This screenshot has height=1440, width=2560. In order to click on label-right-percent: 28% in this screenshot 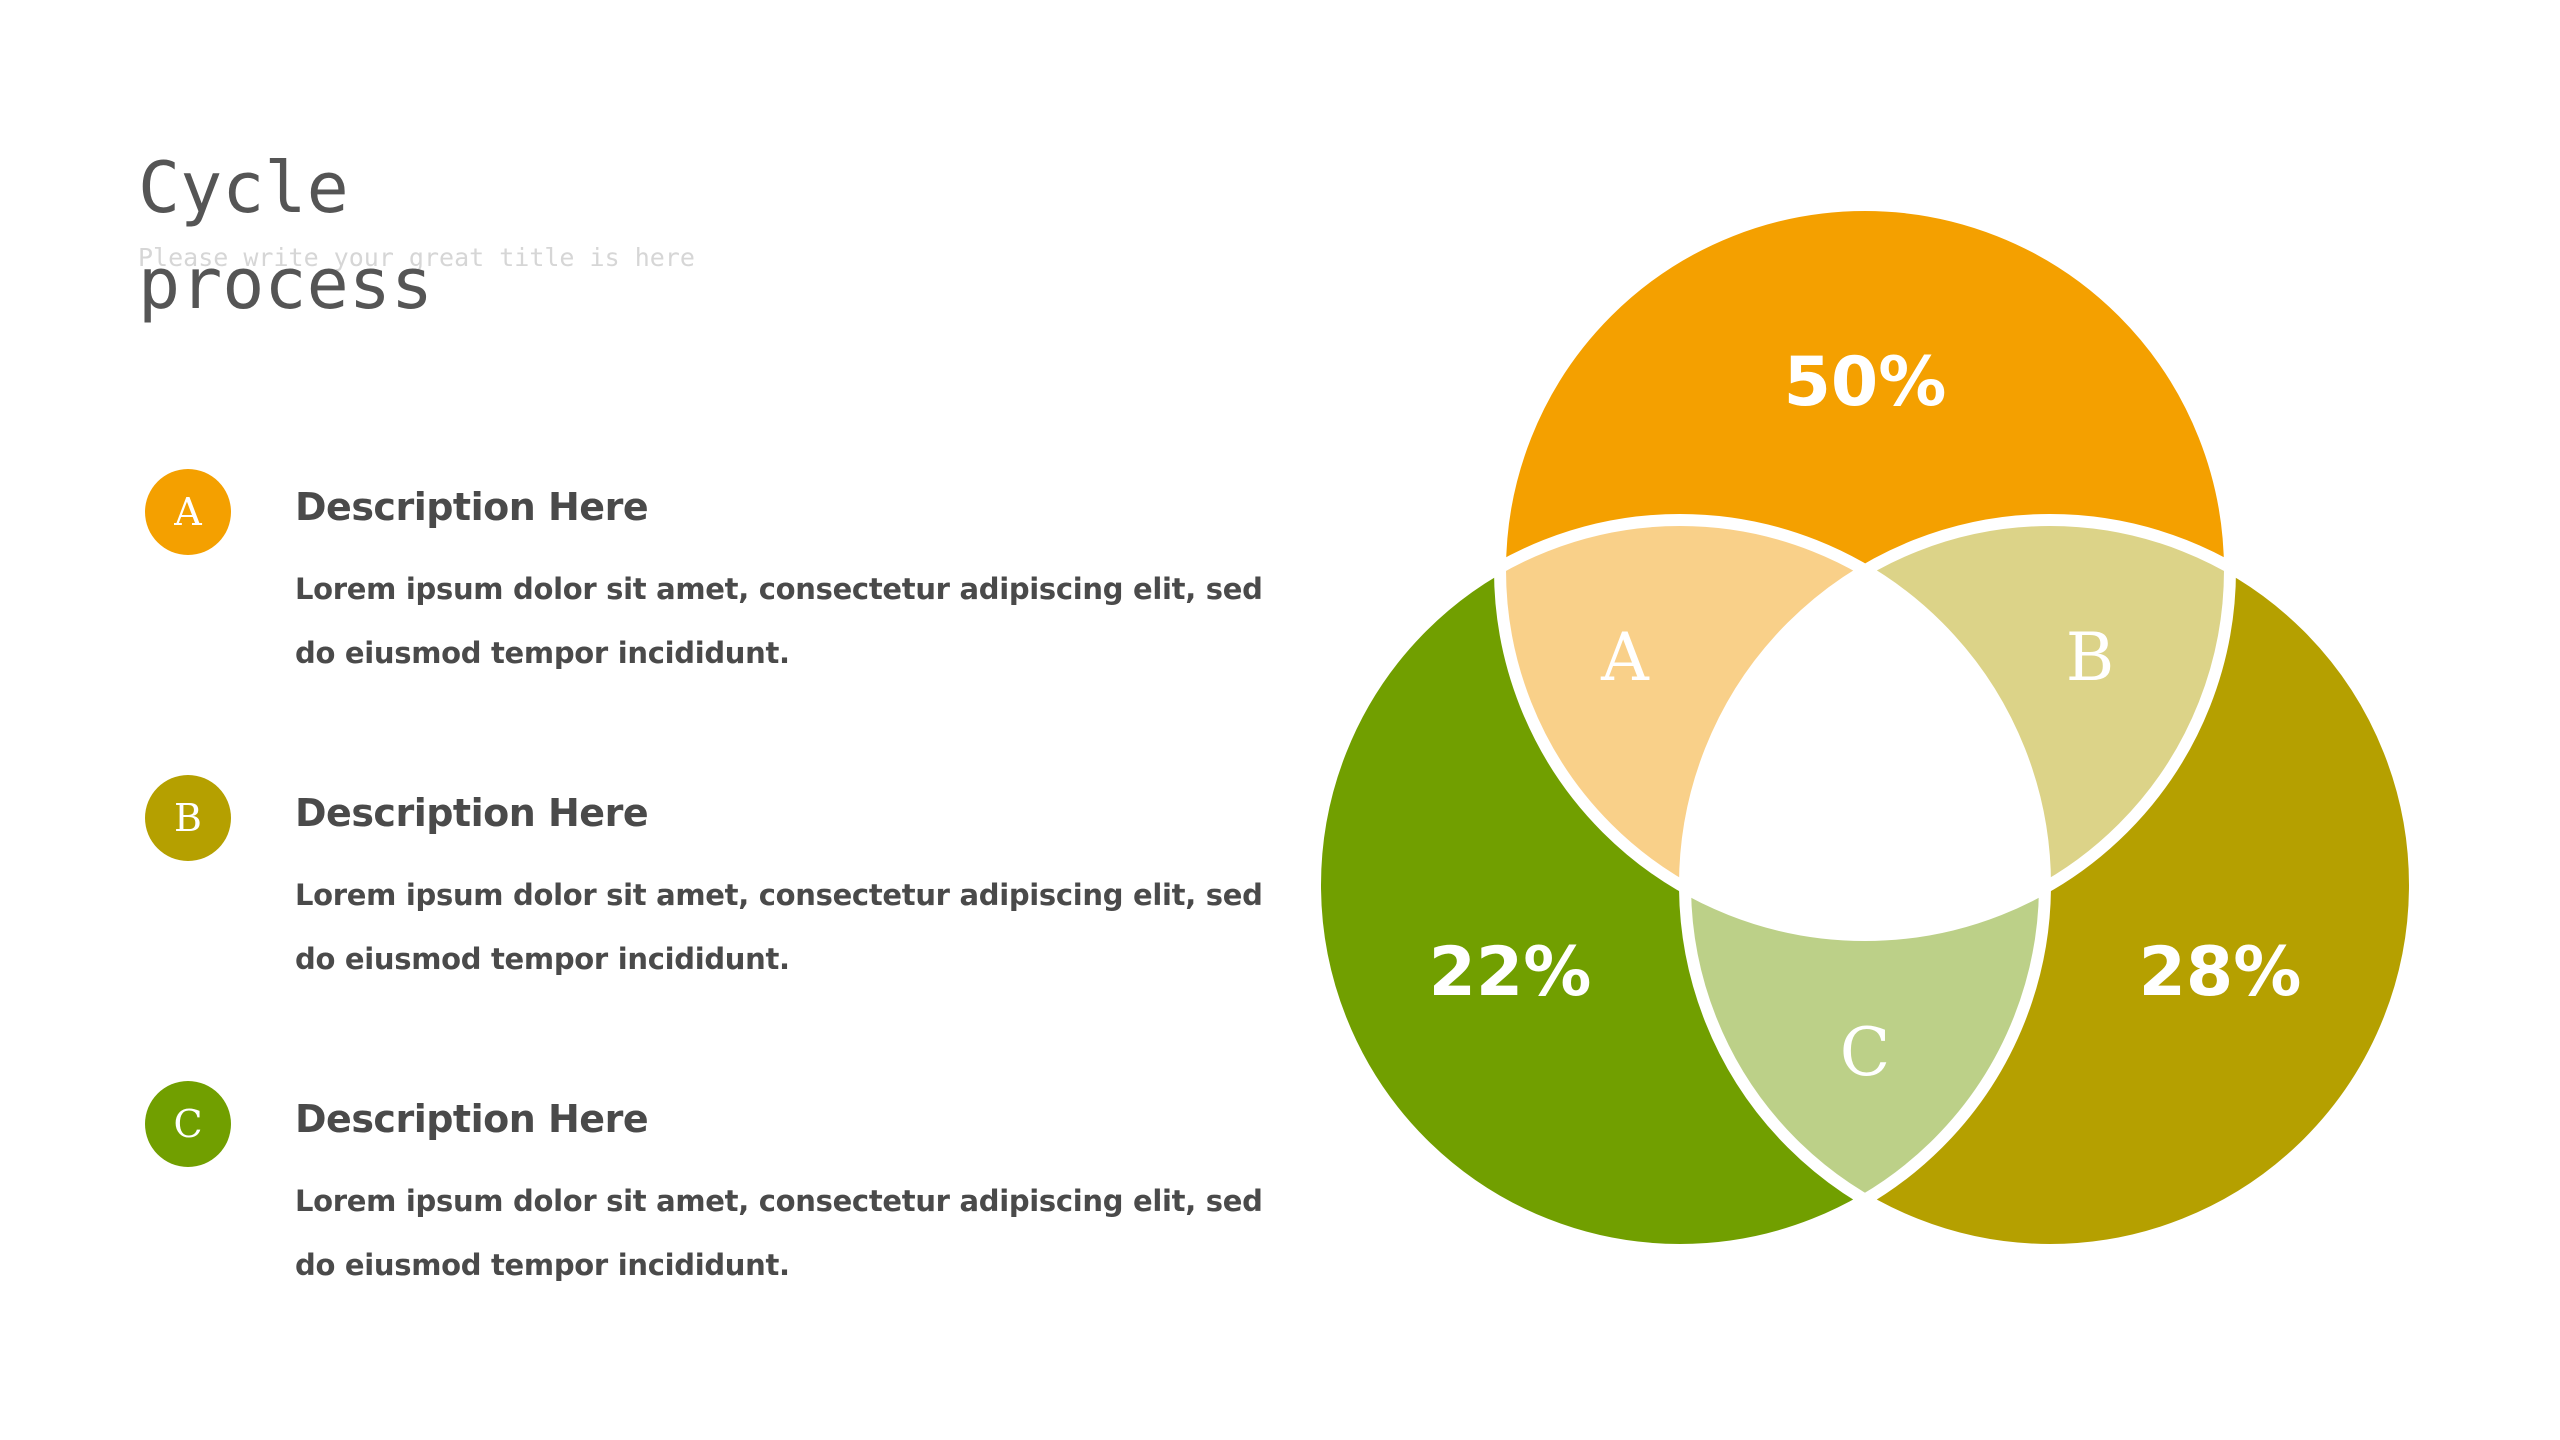, I will do `click(2220, 972)`.